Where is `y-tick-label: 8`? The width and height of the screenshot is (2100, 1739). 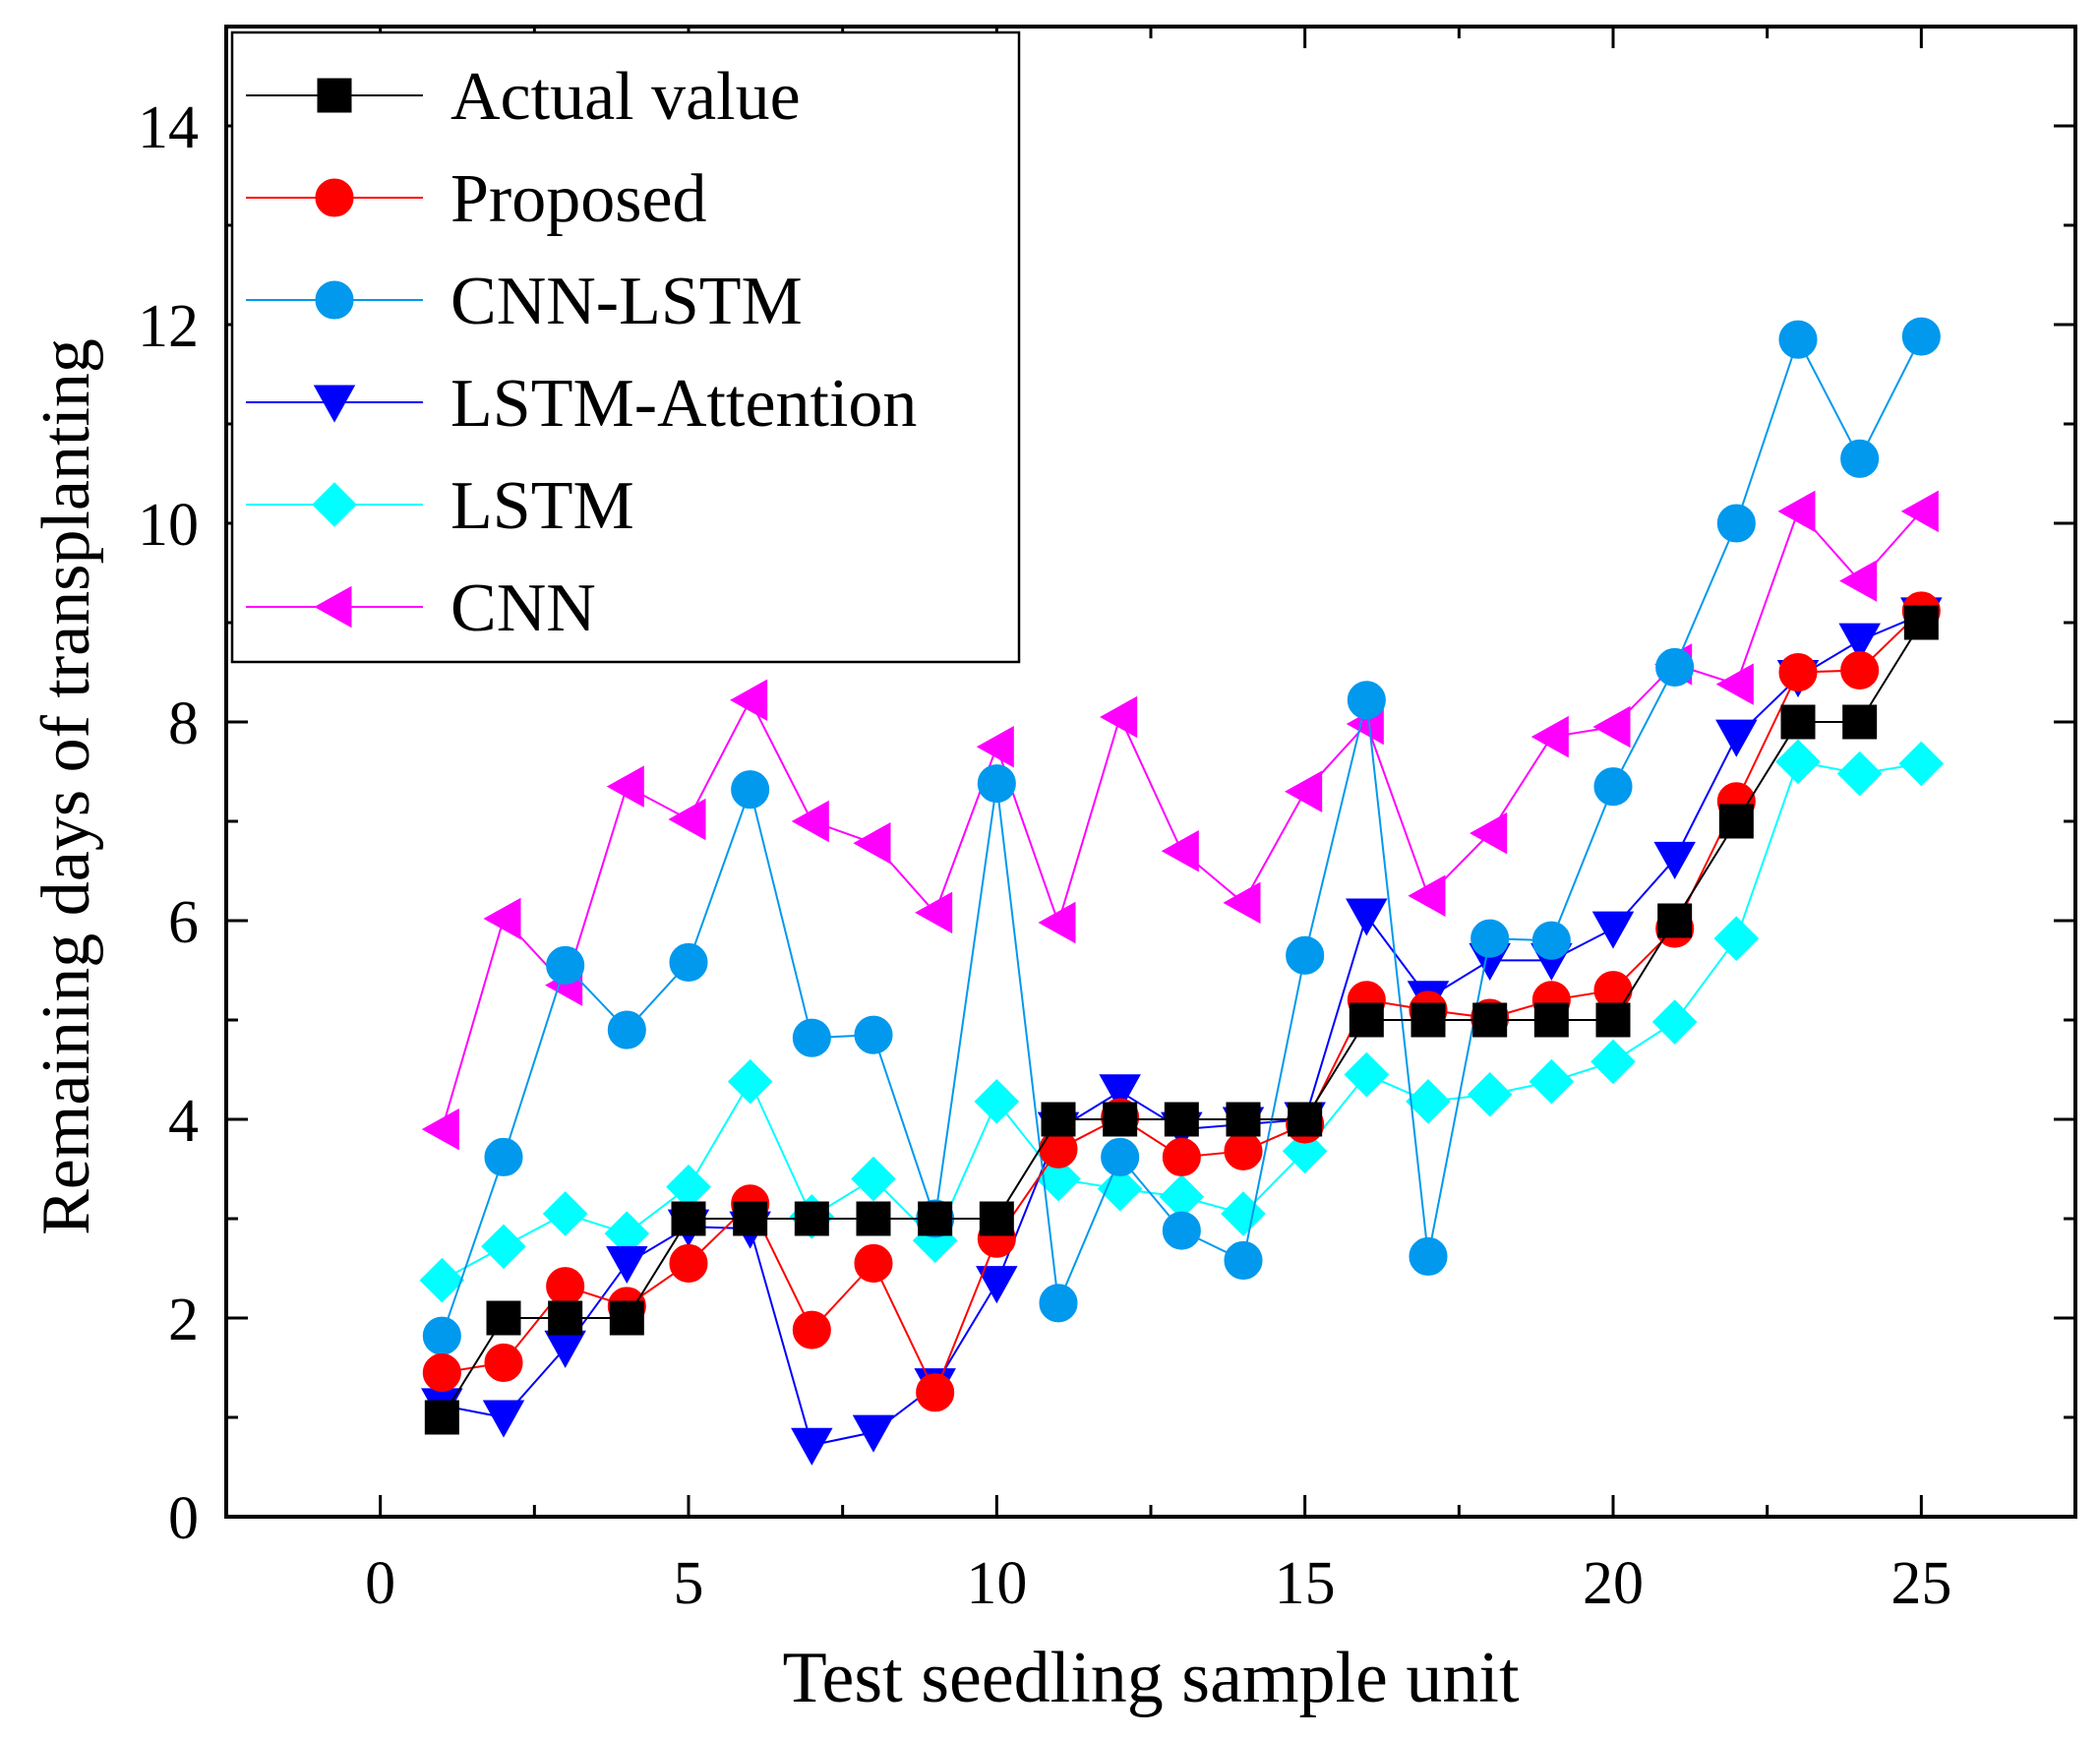 y-tick-label: 8 is located at coordinates (183, 723).